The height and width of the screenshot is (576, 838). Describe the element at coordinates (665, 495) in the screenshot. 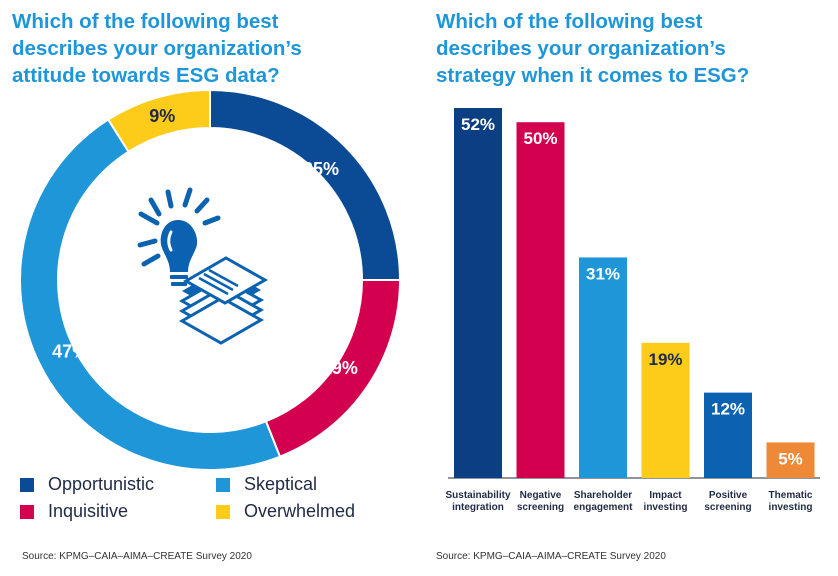

I see `bar-category-label: Impact` at that location.